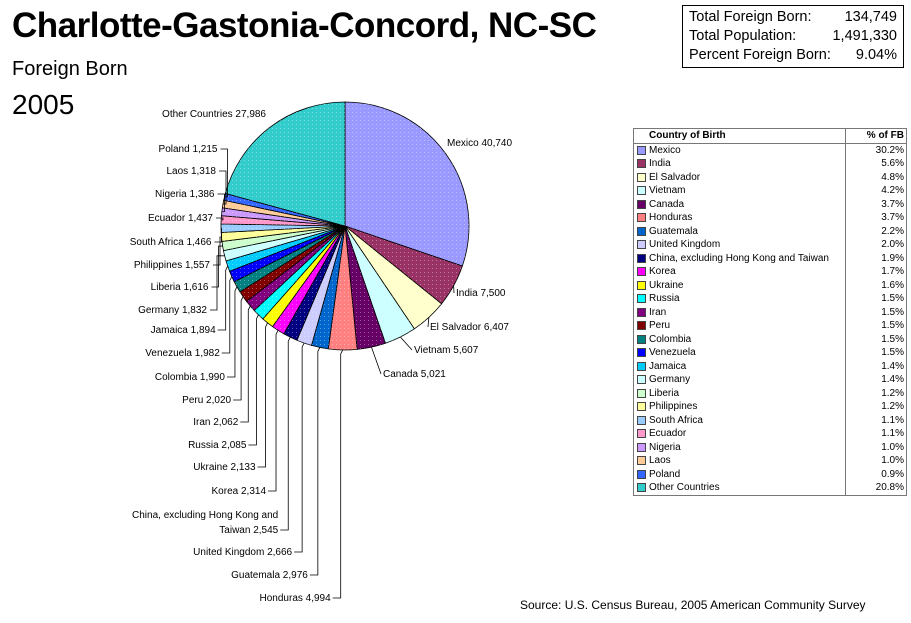 Image resolution: width=911 pixels, height=623 pixels. I want to click on legend-row: Venezuela 1.5%, so click(770, 353).